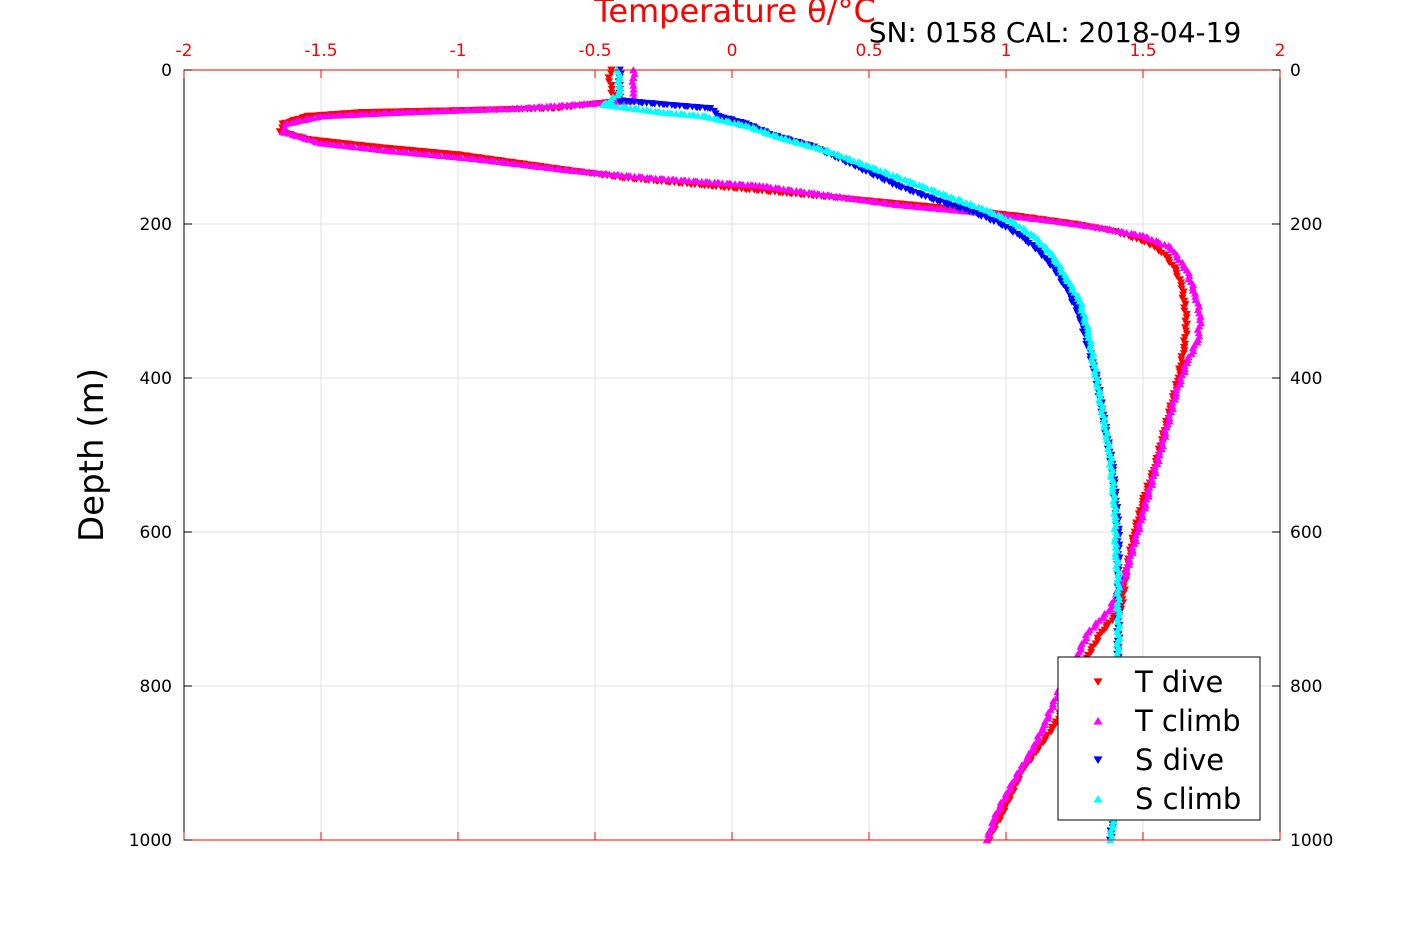 This screenshot has height=945, width=1417. I want to click on y-tick-label-left: 600, so click(156, 533).